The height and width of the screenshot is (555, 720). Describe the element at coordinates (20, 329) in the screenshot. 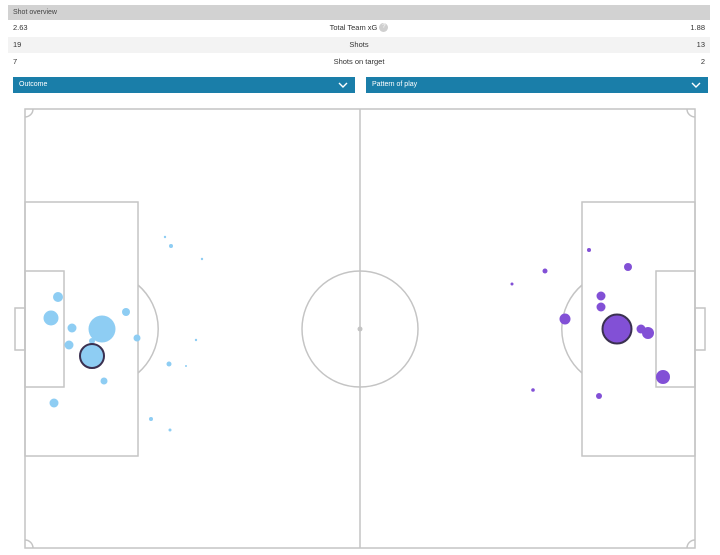

I see `left-goal` at that location.